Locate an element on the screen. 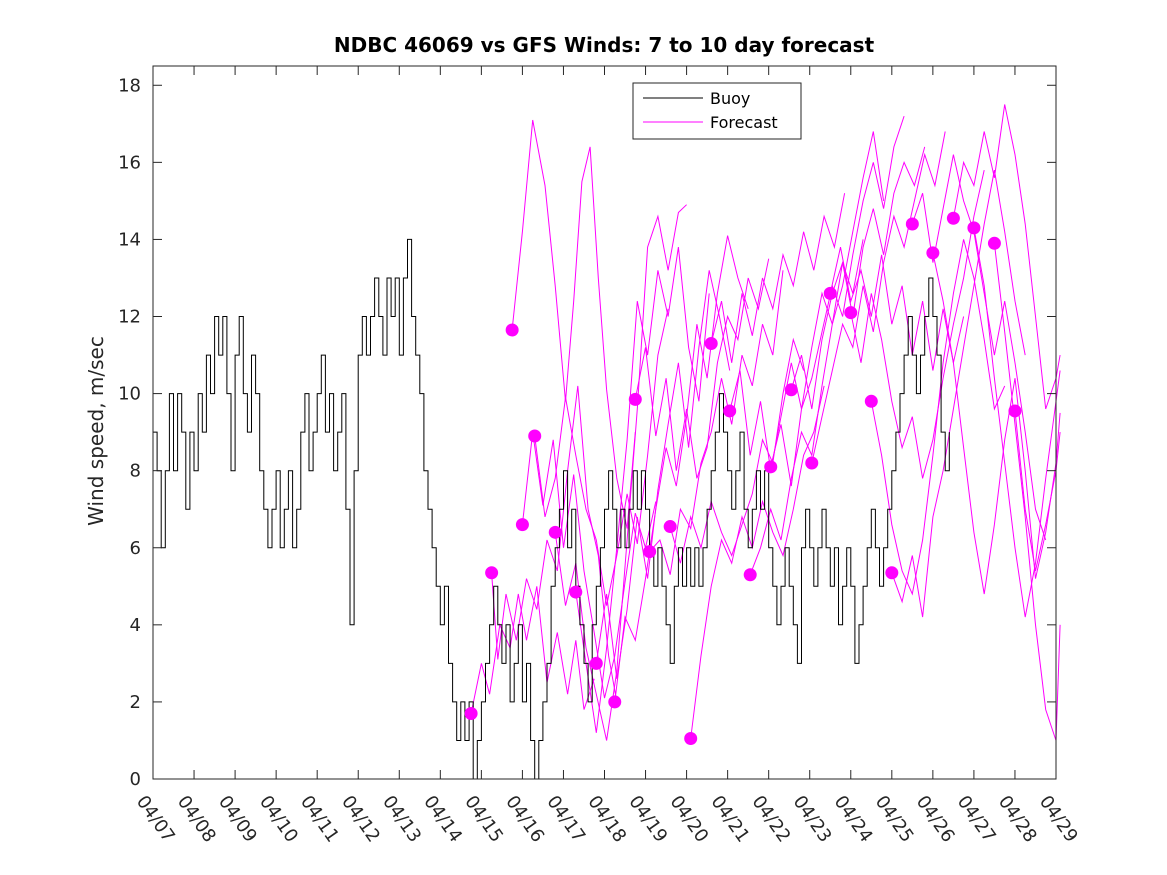 The image size is (1167, 875). y-axis-label: Wind speed, m/sec is located at coordinates (96, 431).